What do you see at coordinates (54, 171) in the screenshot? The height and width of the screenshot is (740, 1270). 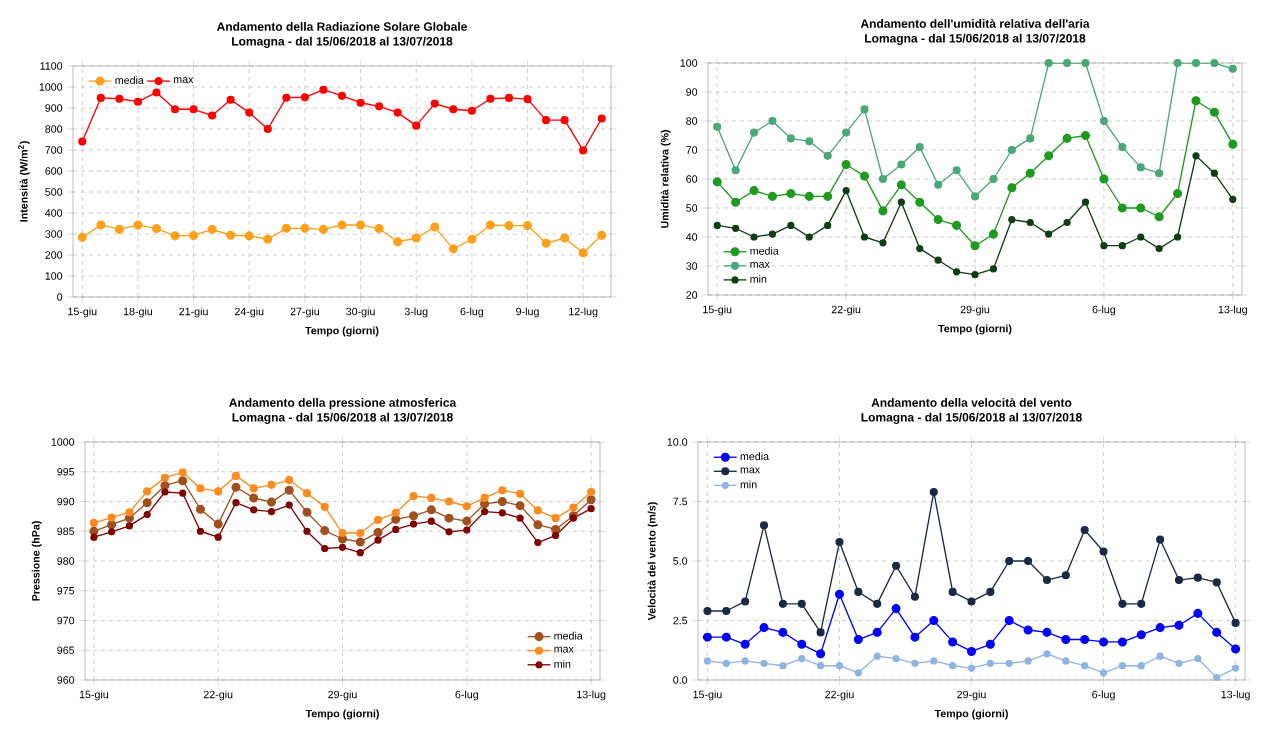 I see `y-tick-label: 600` at bounding box center [54, 171].